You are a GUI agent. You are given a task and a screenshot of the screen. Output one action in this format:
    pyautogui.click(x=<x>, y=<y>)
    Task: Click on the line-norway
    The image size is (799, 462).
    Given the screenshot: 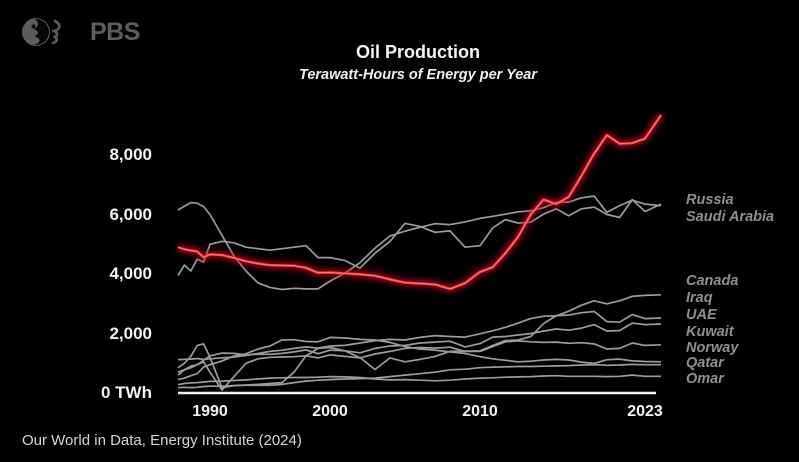 What is the action you would take?
    pyautogui.click(x=419, y=358)
    